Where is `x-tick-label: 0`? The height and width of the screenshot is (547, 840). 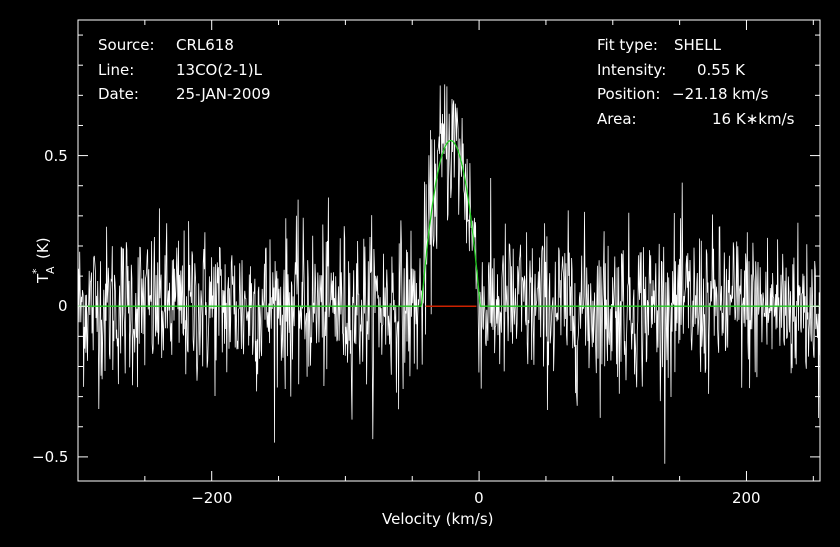 x-tick-label: 0 is located at coordinates (479, 498).